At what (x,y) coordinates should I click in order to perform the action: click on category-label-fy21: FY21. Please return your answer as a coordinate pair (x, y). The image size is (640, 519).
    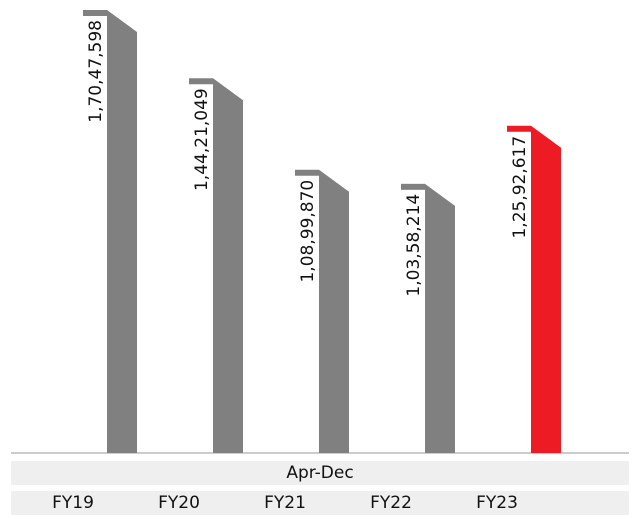
    Looking at the image, I should click on (285, 503).